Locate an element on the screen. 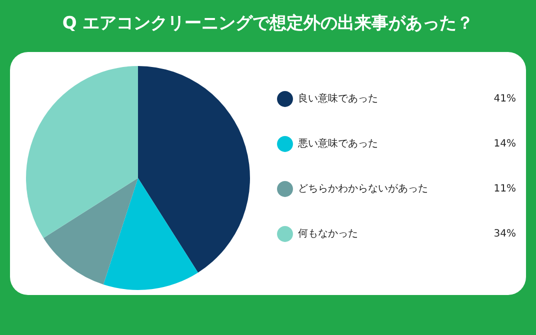  data-label: 14% is located at coordinates (505, 144).